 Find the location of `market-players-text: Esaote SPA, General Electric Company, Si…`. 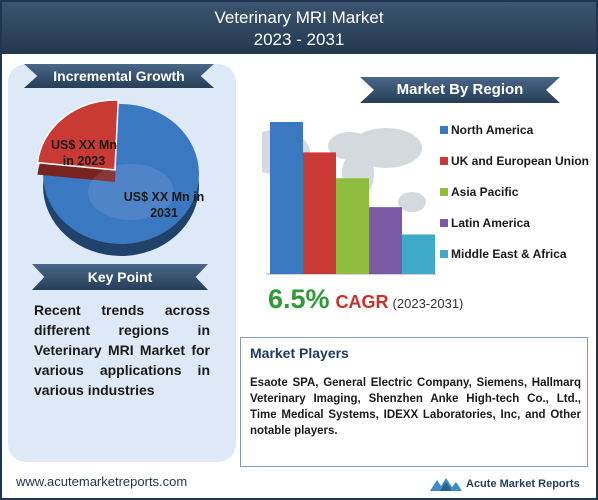

market-players-text: Esaote SPA, General Electric Company, Si… is located at coordinates (415, 407).